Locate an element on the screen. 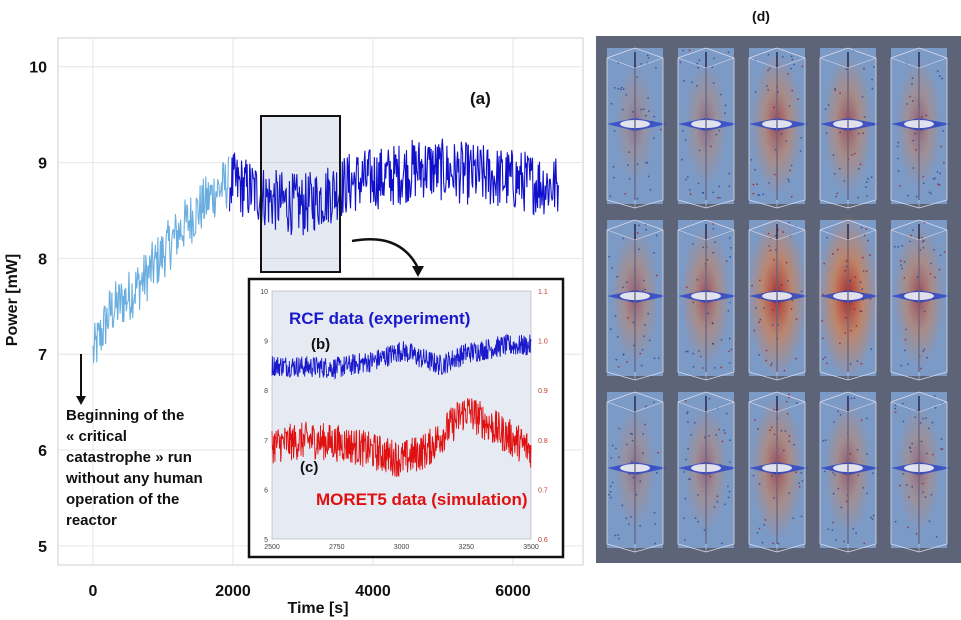  inset-y-tick-right: 1.1 is located at coordinates (543, 292).